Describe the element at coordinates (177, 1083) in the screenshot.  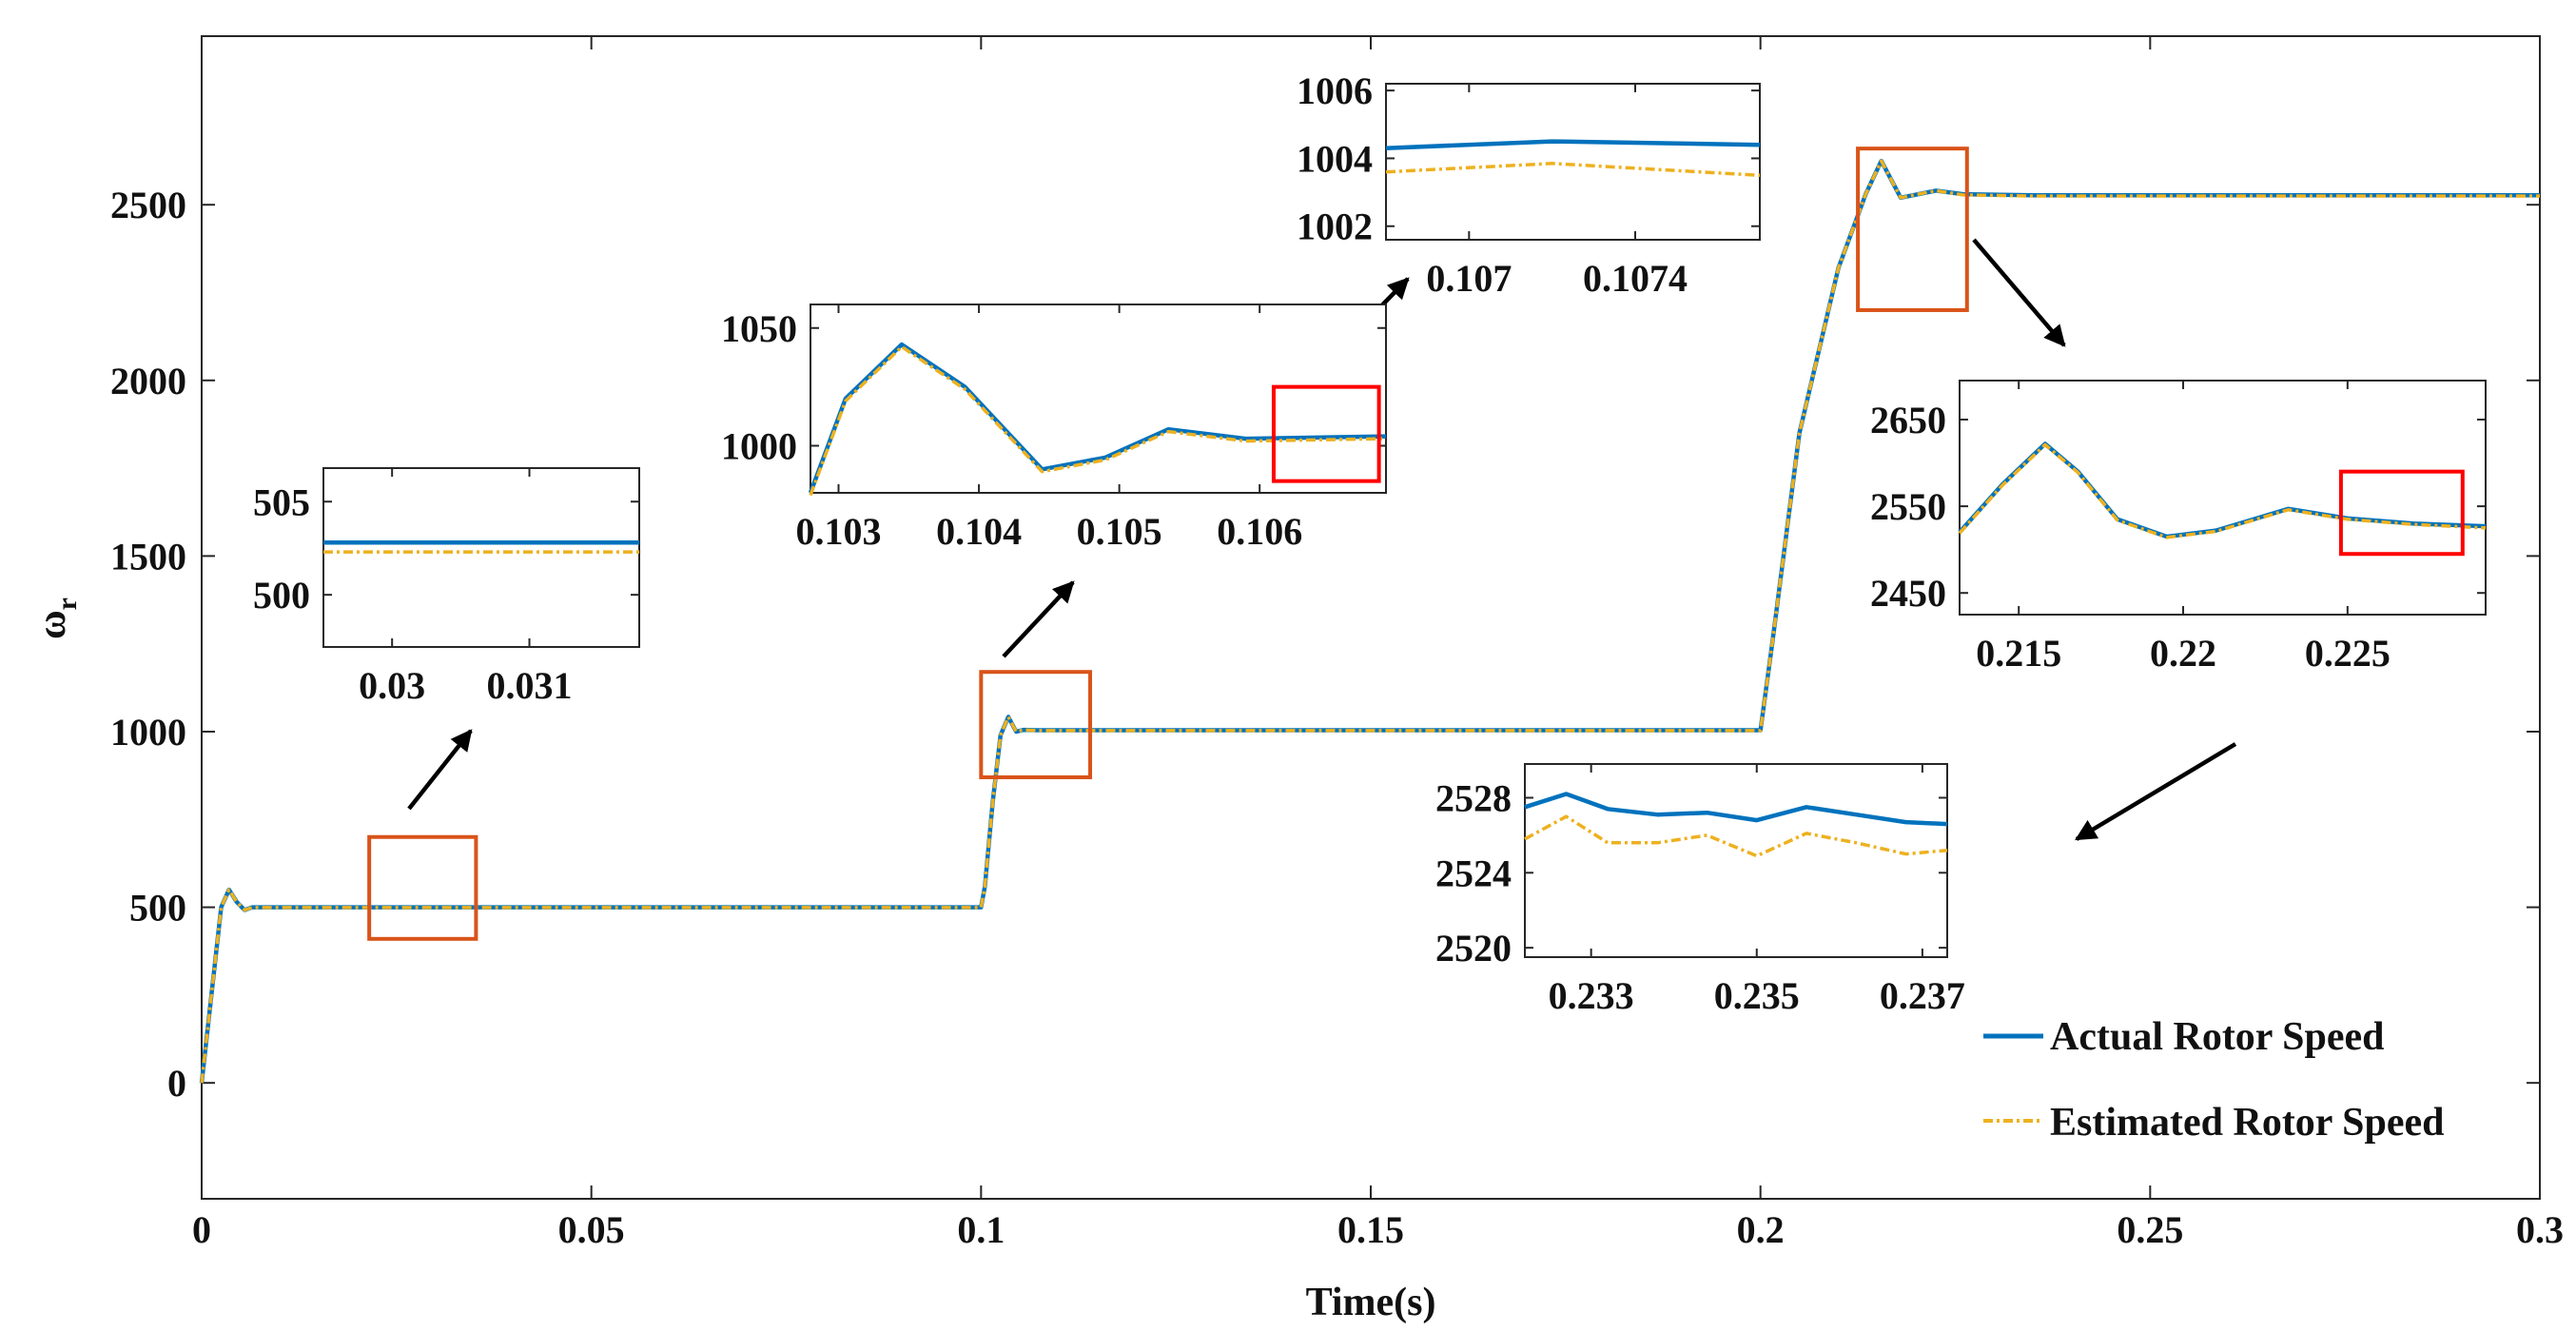
I see `y-tick-label: 0` at that location.